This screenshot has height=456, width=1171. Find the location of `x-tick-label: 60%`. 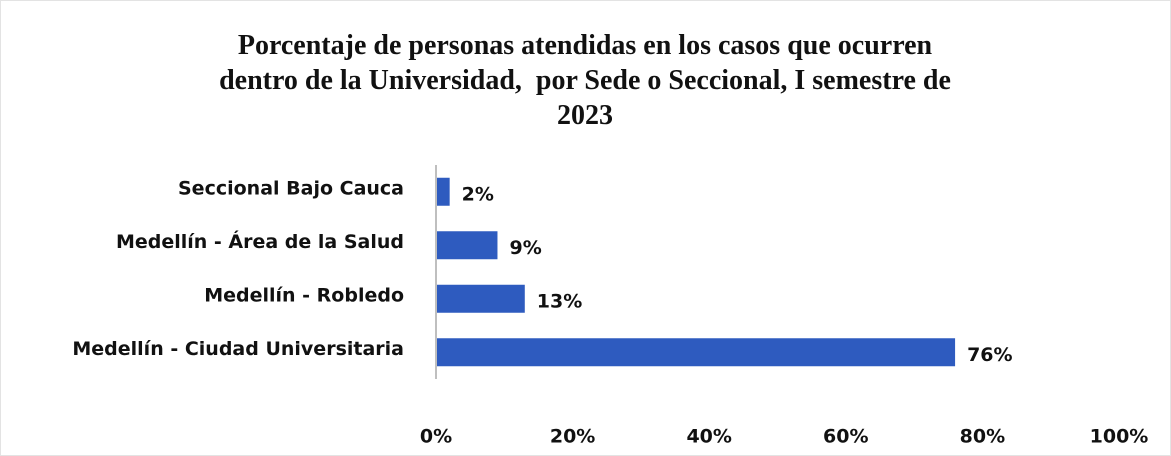

x-tick-label: 60% is located at coordinates (845, 437).